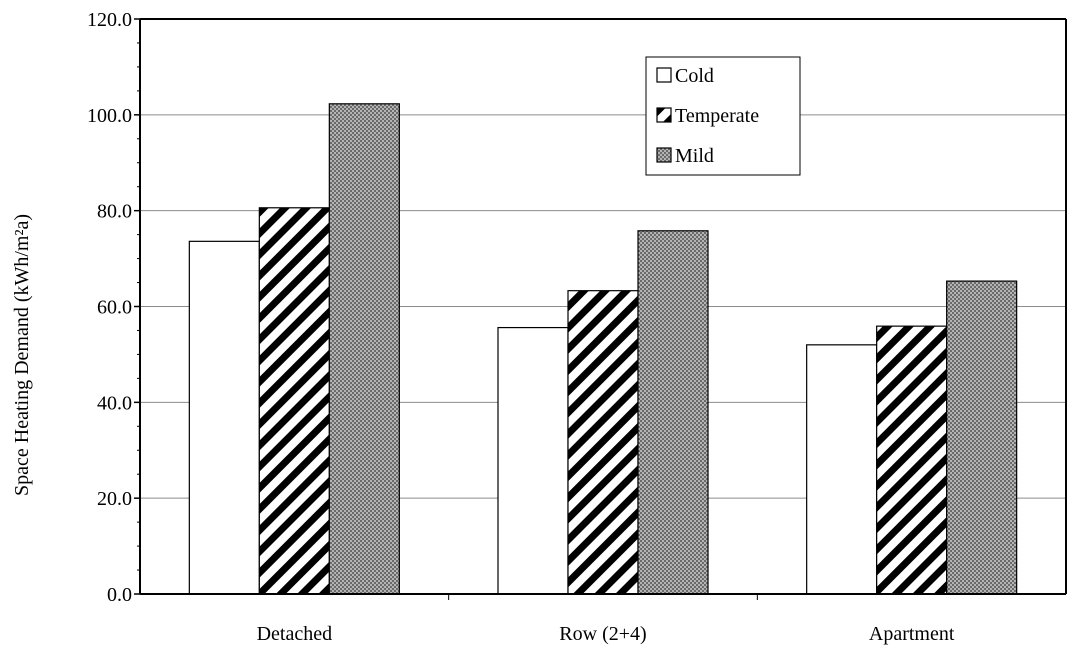 This screenshot has height=647, width=1068. Describe the element at coordinates (664, 75) in the screenshot. I see `legend-swatch-cold` at that location.